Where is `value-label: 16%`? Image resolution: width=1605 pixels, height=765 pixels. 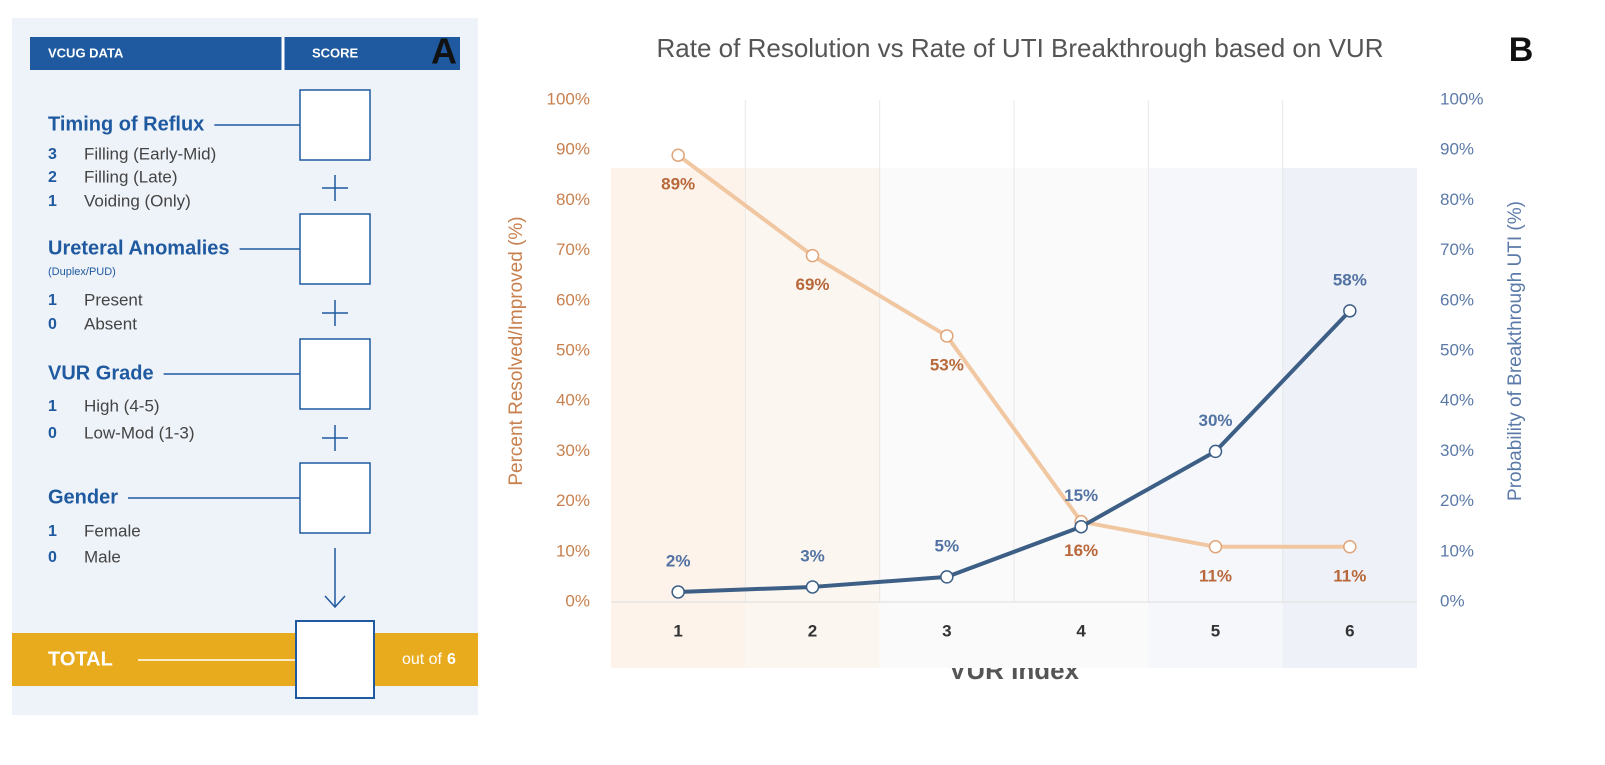 value-label: 16% is located at coordinates (1081, 550).